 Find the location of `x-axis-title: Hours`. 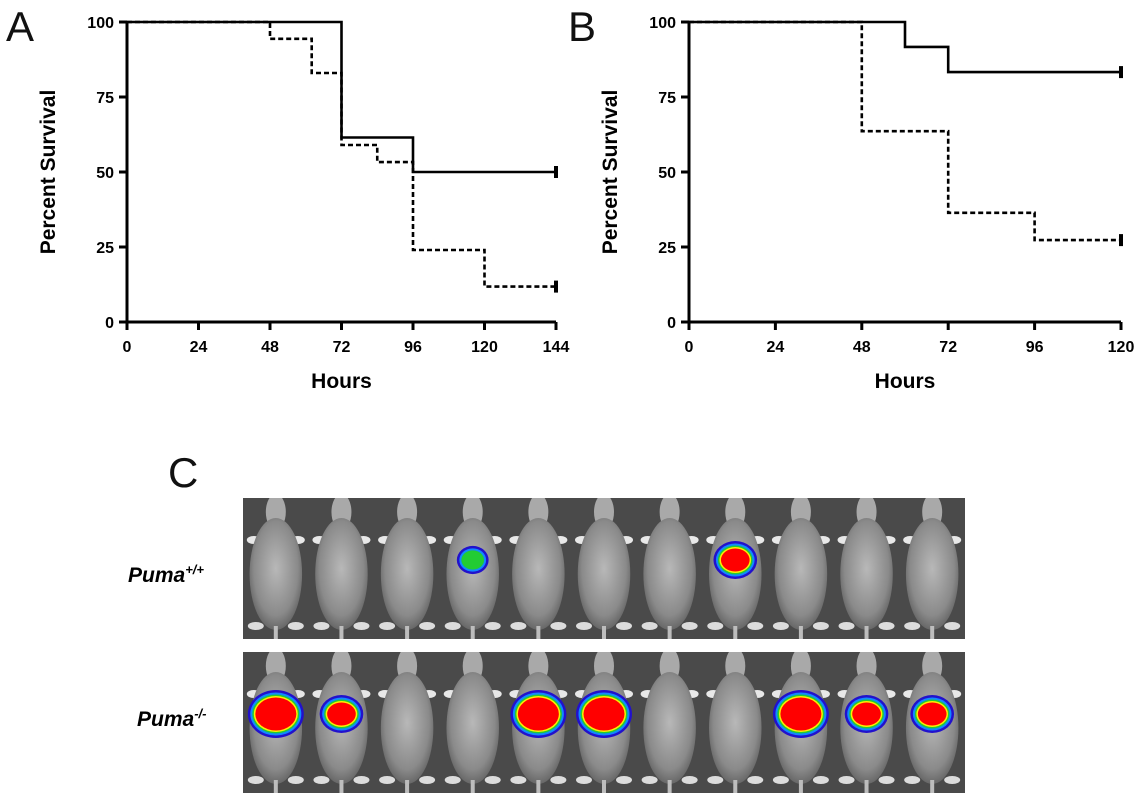

x-axis-title: Hours is located at coordinates (905, 381).